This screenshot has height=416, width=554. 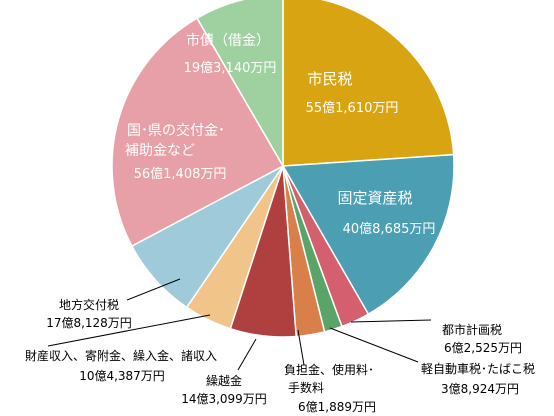 I want to click on slice-kotei, so click(x=368, y=234).